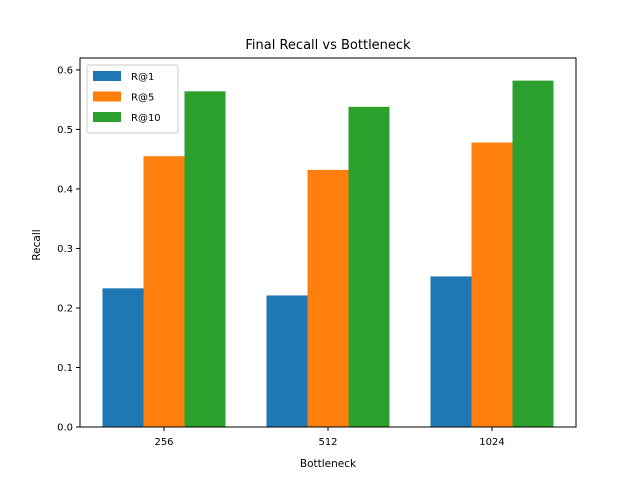 This screenshot has width=640, height=480. Describe the element at coordinates (491, 442) in the screenshot. I see `x-tick-label: 1024` at that location.